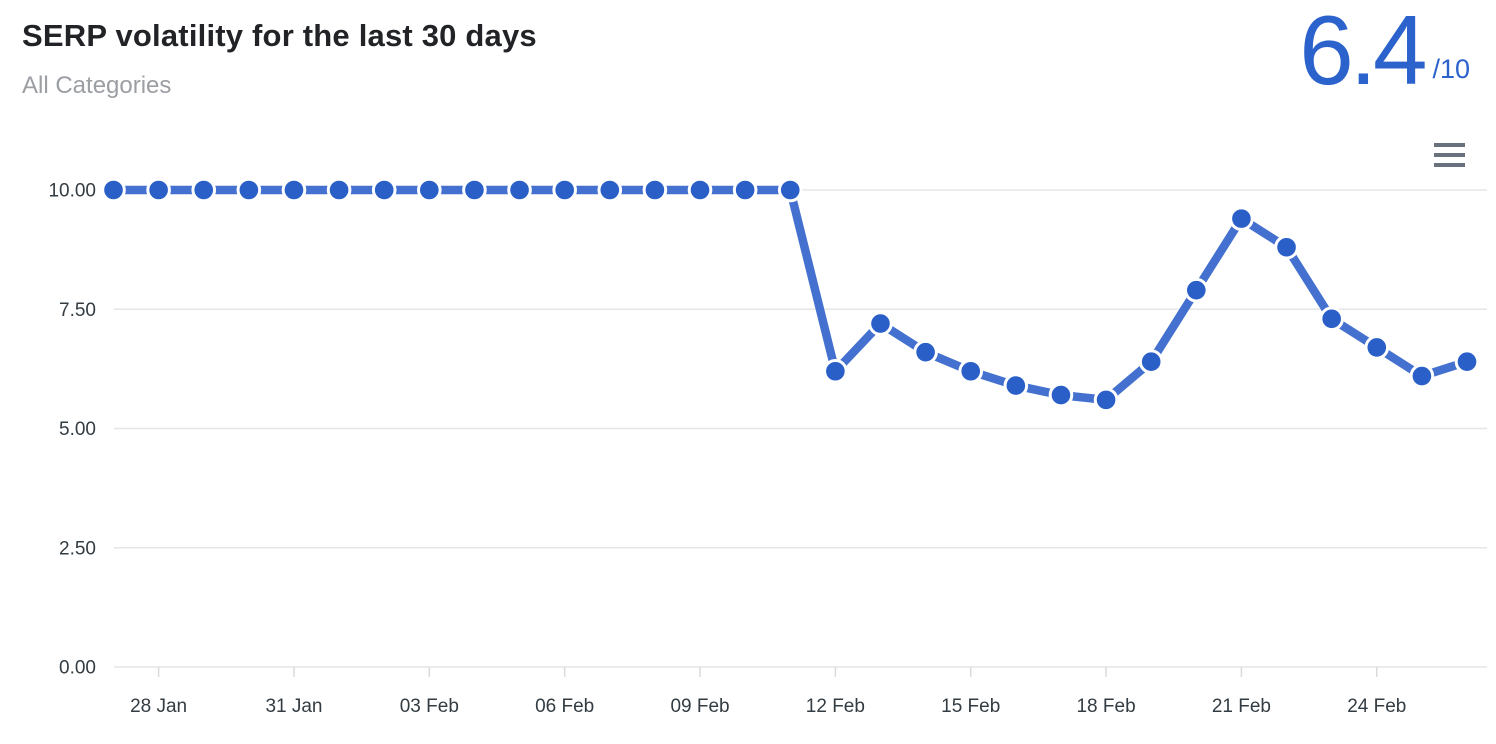  I want to click on x-axis-label: 06 Feb, so click(564, 706).